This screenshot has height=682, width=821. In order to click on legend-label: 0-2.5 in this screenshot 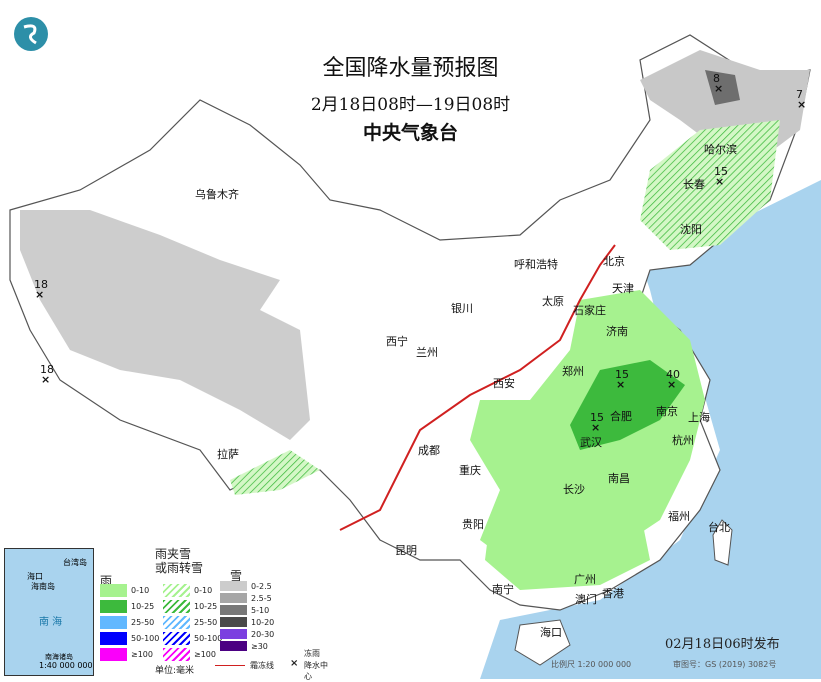, I will do `click(261, 586)`.